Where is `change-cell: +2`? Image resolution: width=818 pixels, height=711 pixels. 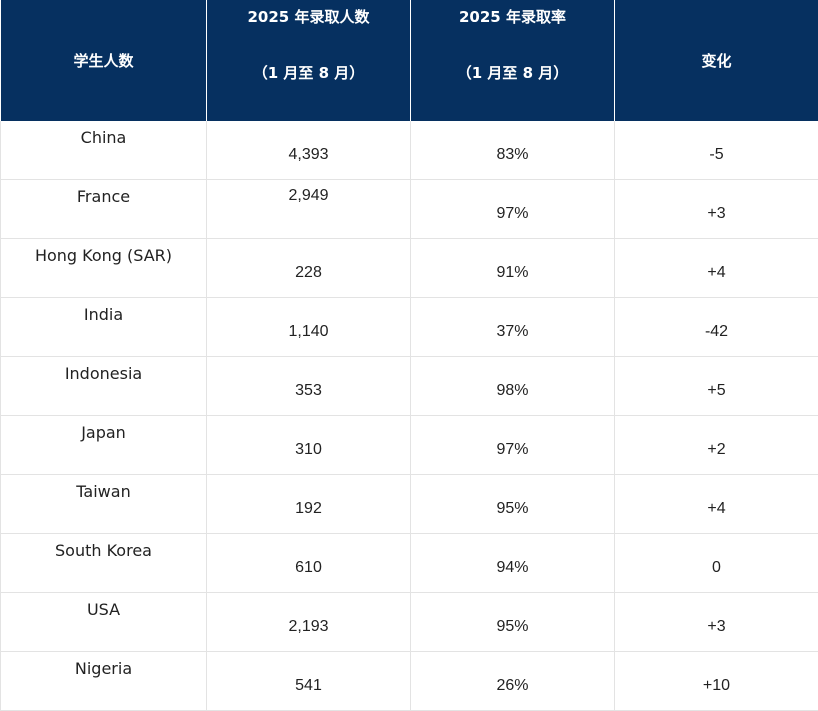
change-cell: +2 is located at coordinates (716, 445).